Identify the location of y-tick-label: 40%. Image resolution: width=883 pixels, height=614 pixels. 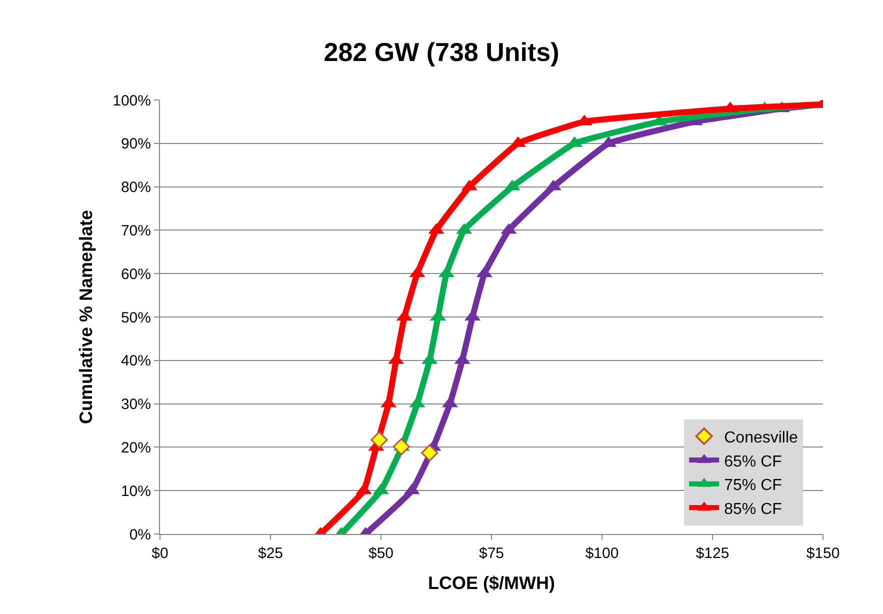
(135, 361).